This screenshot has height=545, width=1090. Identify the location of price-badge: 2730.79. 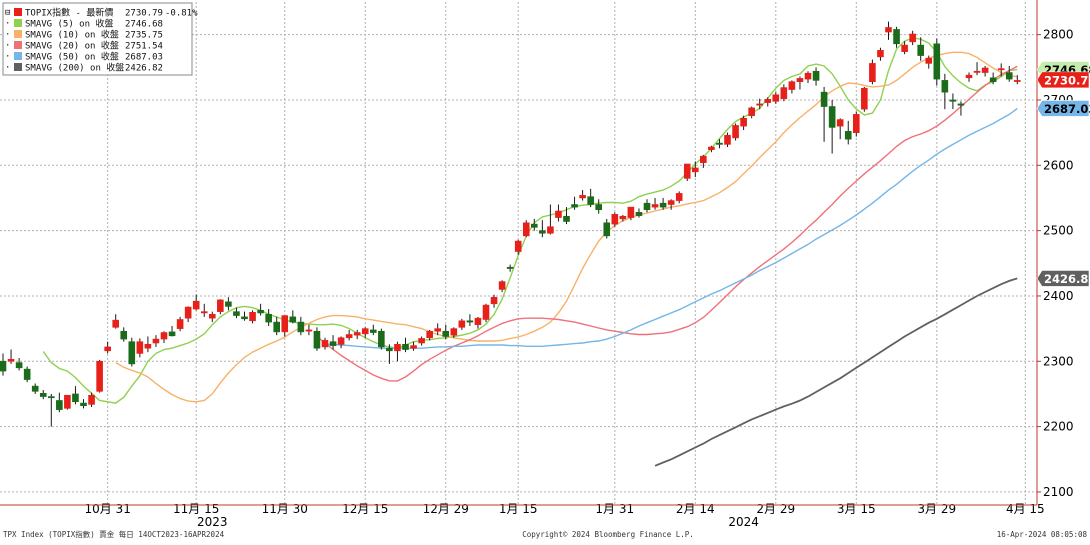
(1063, 80).